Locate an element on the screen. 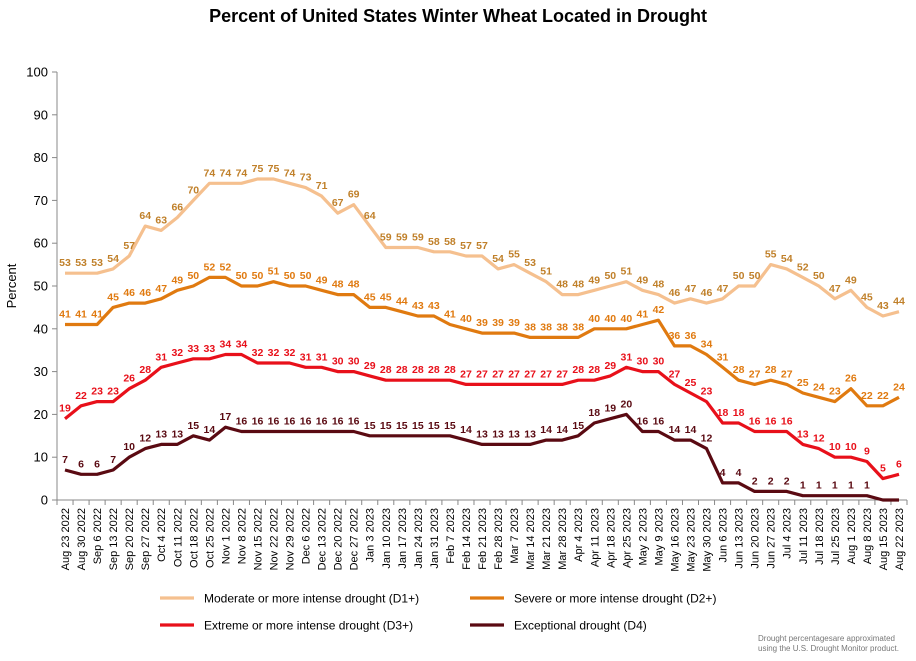 This screenshot has height=661, width=916. data-label: 4 is located at coordinates (739, 473).